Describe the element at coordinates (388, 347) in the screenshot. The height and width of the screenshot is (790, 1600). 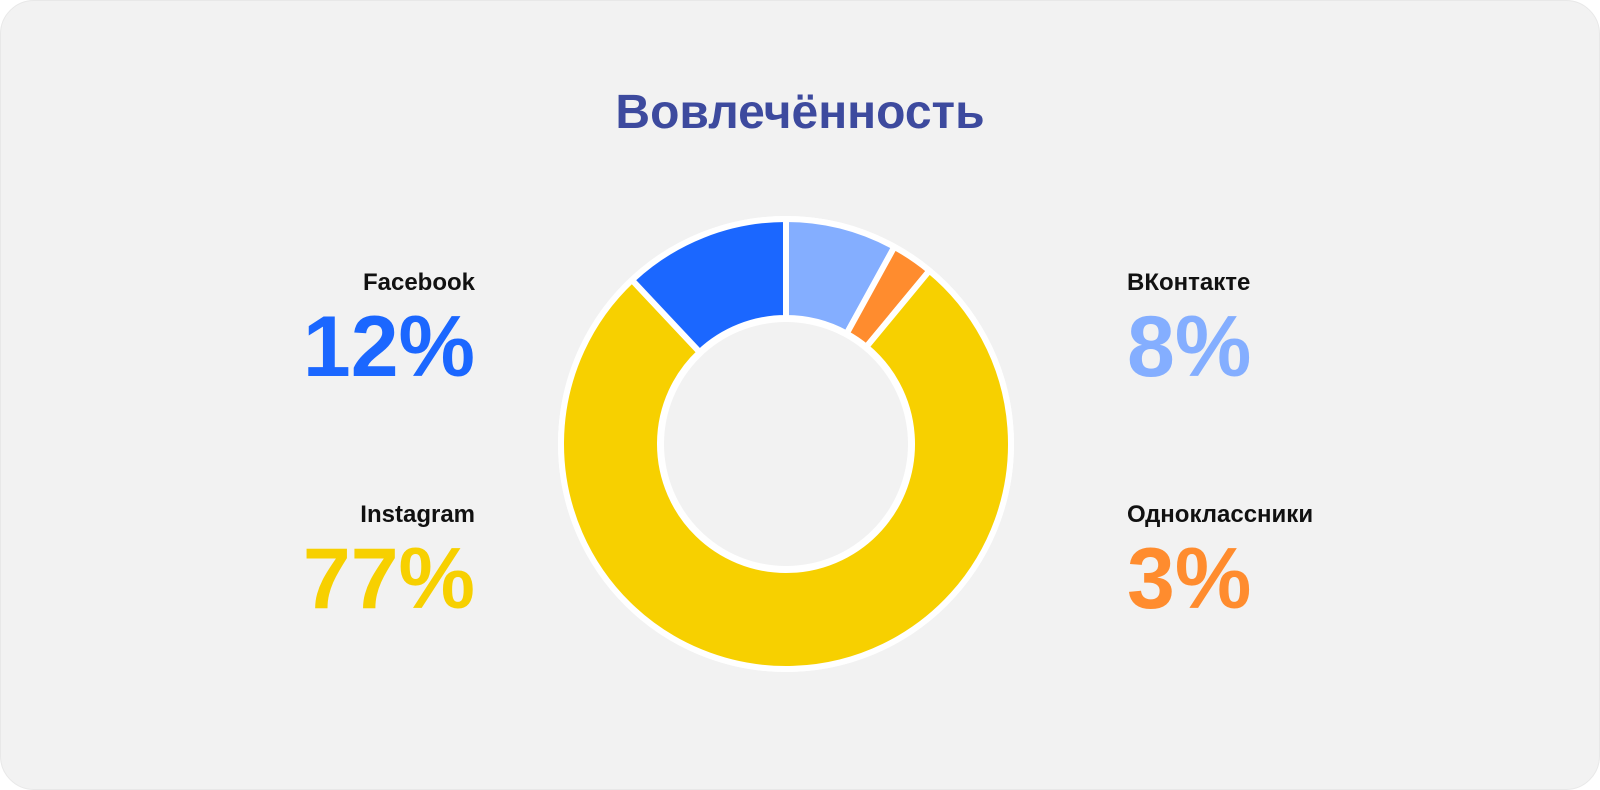
I see `legend-value-facebook: 12%` at that location.